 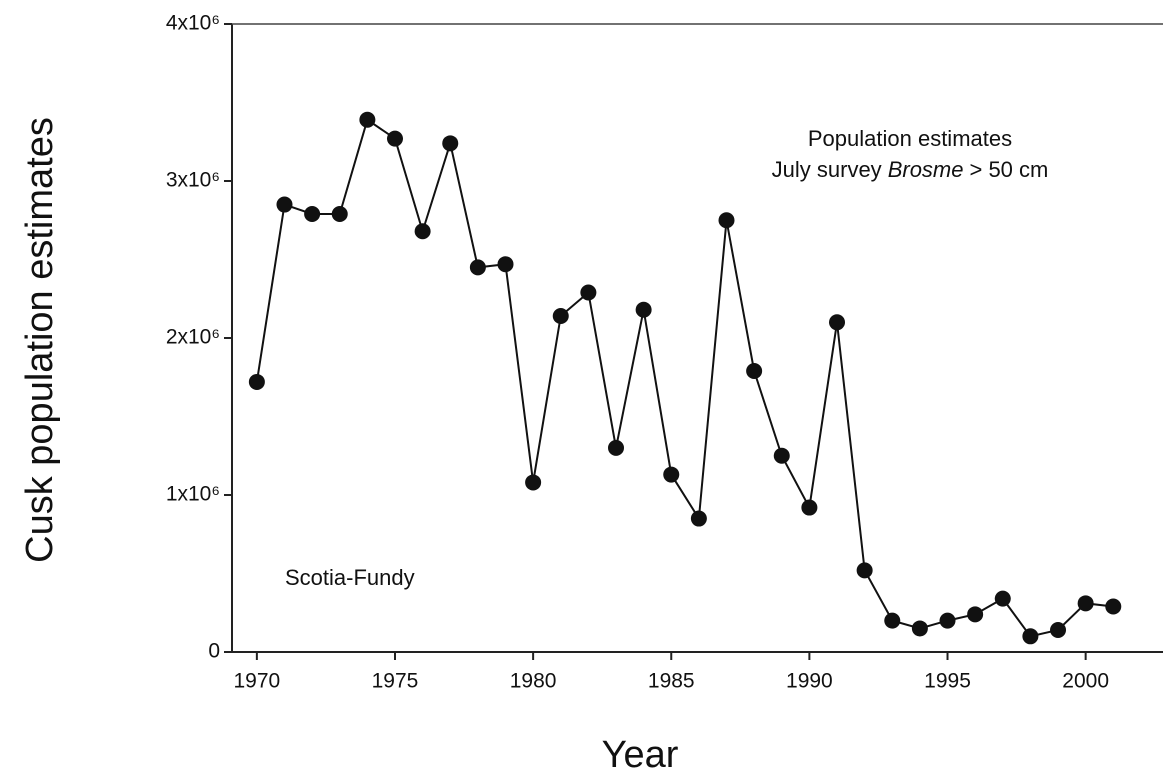 I want to click on x-tick-label: 2000, so click(x=1085, y=681).